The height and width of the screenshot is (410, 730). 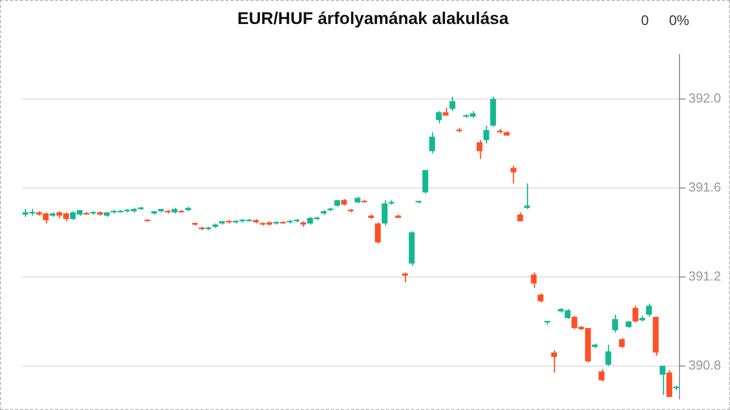 I want to click on chart-title: EUR/HUF árfolyamának alakulása, so click(x=373, y=18).